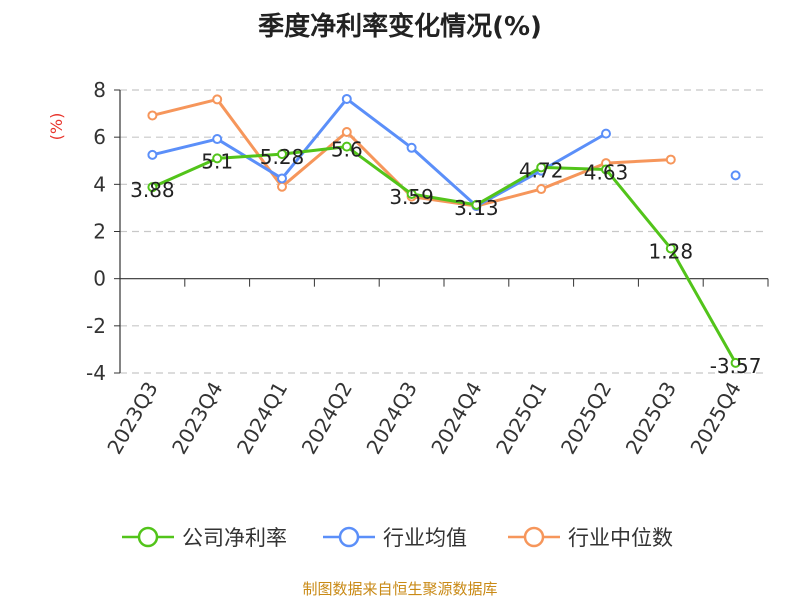 The image size is (800, 600). What do you see at coordinates (96, 326) in the screenshot?
I see `y-tick-label: -2` at bounding box center [96, 326].